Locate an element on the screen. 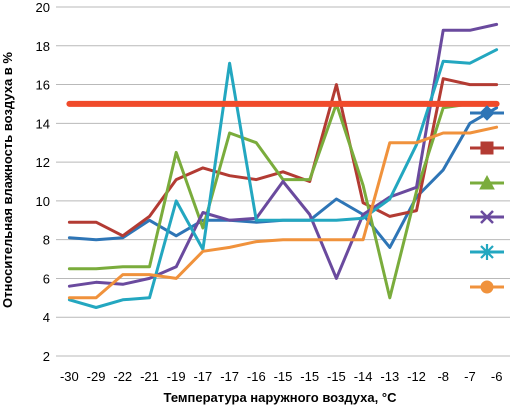 The width and height of the screenshot is (516, 408). y-tick-label: 20 is located at coordinates (43, 7).